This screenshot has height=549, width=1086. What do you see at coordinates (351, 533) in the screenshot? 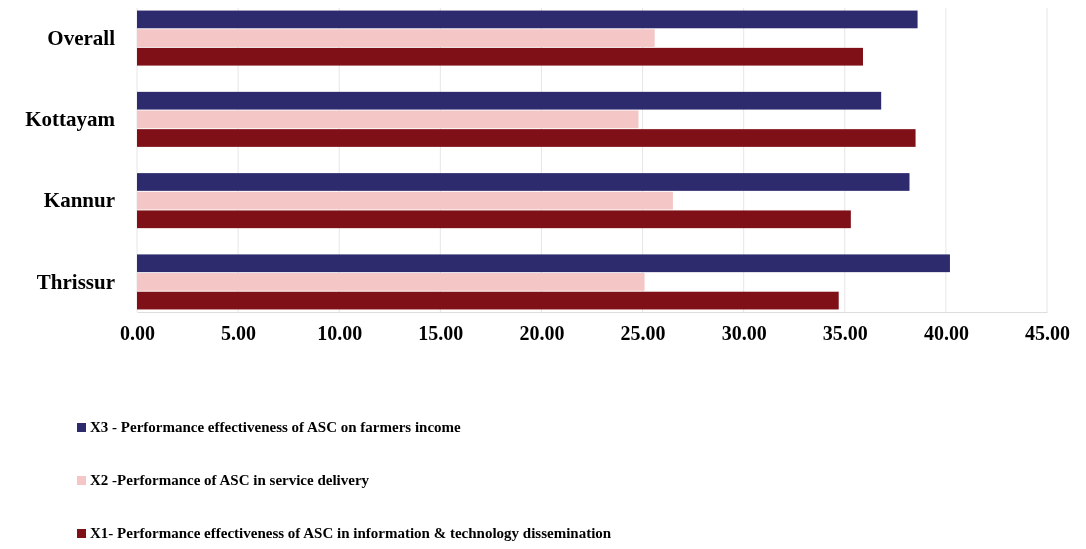
I see `legend-label: X1- Performance effectiveness of ASC in information & technology dissemination` at bounding box center [351, 533].